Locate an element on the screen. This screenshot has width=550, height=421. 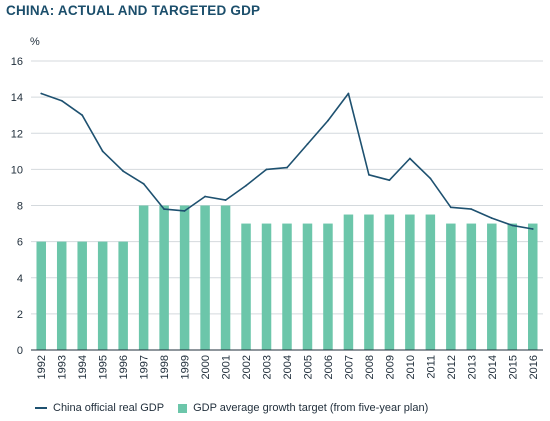
y-tick-label: 14 is located at coordinates (17, 98).